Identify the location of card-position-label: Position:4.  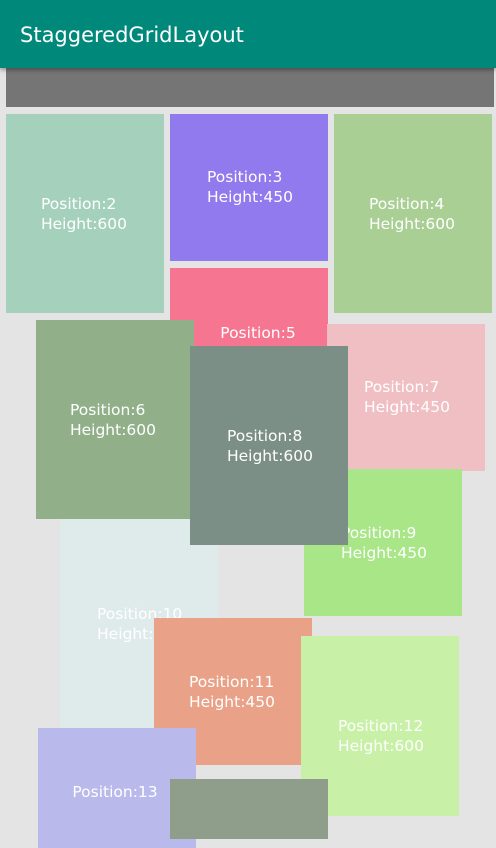
(406, 203).